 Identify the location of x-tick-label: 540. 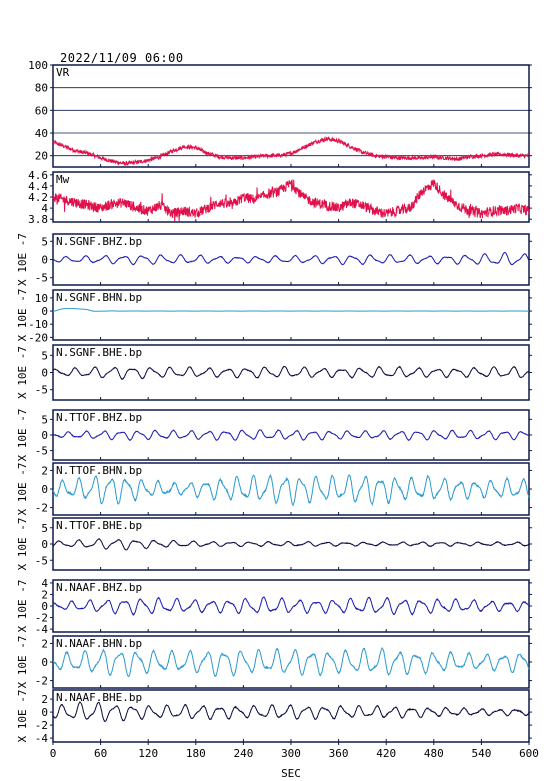
(481, 753).